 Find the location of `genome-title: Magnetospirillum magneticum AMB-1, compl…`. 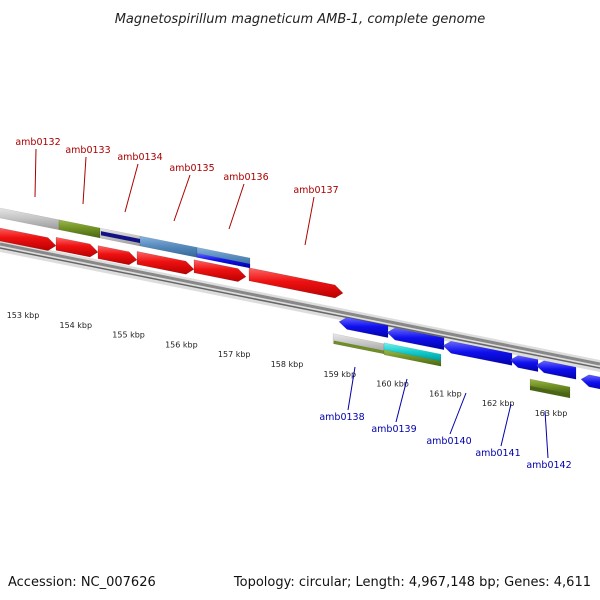

genome-title: Magnetospirillum magneticum AMB-1, compl… is located at coordinates (300, 19).